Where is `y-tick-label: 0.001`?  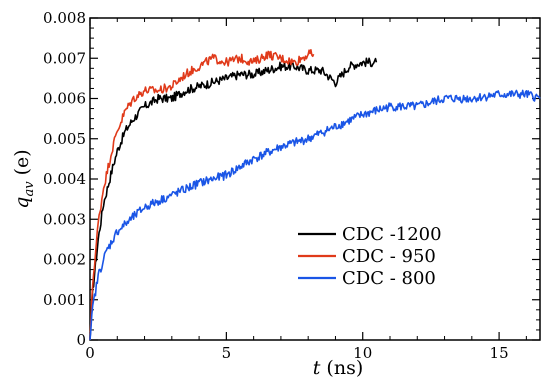 y-tick-label: 0.001 is located at coordinates (64, 300).